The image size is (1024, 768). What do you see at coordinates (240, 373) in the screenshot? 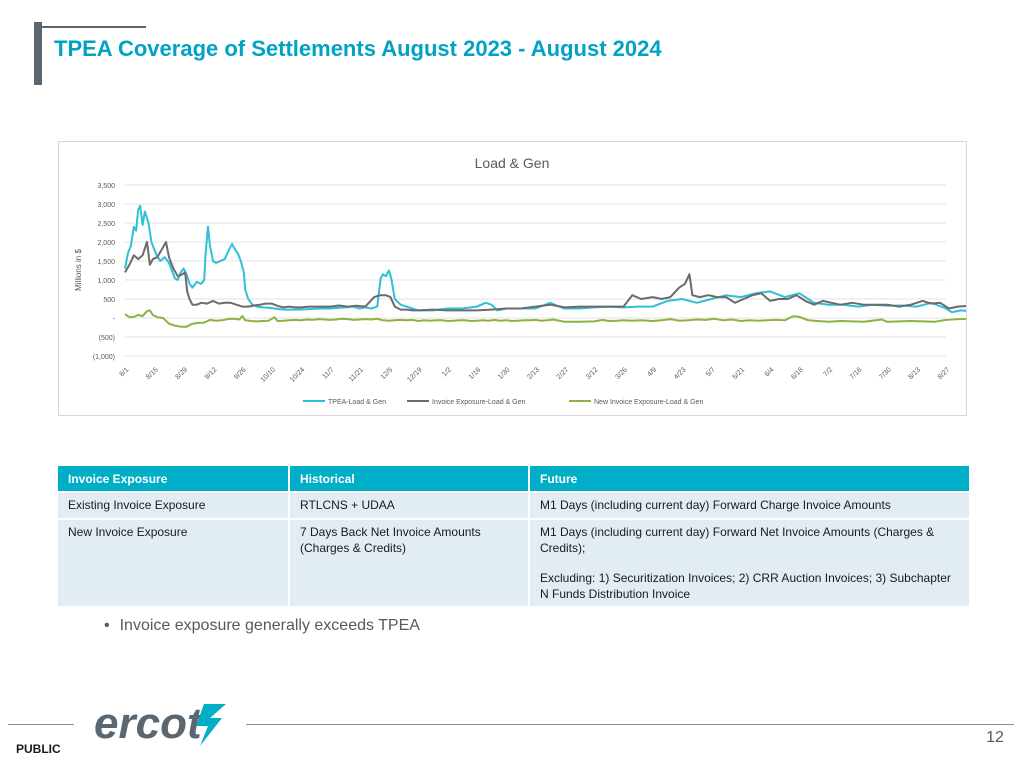
I see `x-tick-label: 9/26` at bounding box center [240, 373].